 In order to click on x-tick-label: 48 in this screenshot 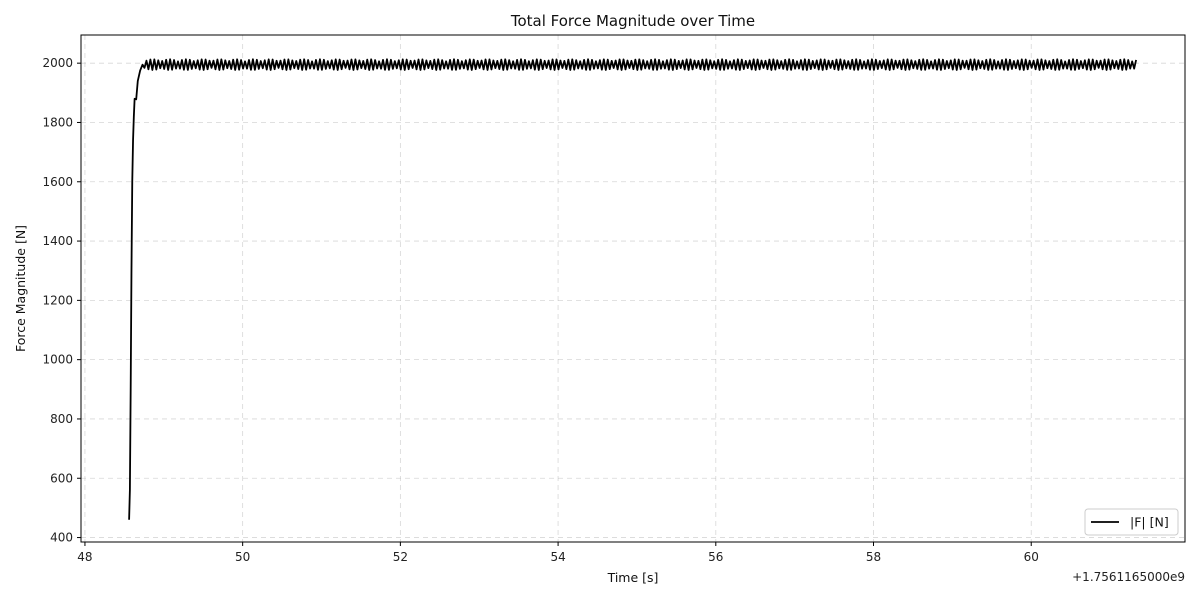, I will do `click(84, 557)`.